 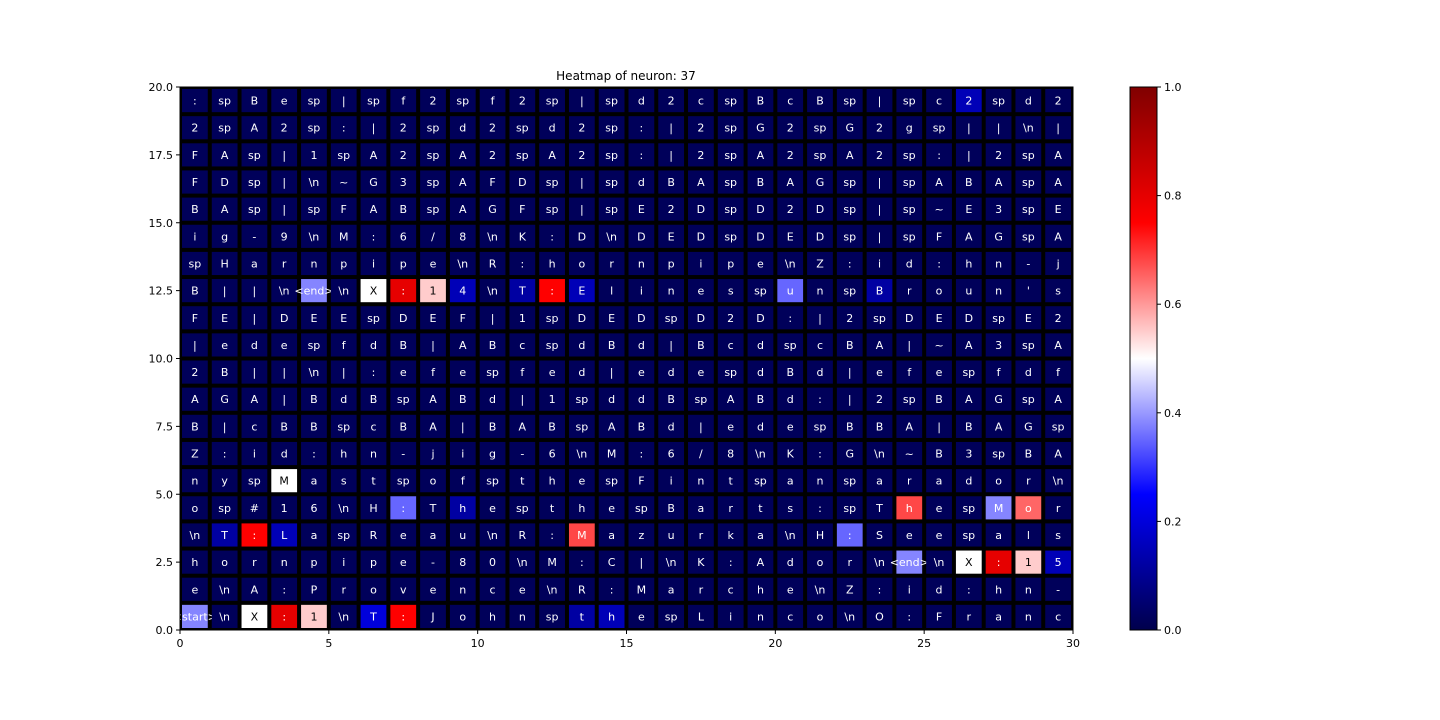 What do you see at coordinates (161, 291) in the screenshot?
I see `y-tick-label: 12.5` at bounding box center [161, 291].